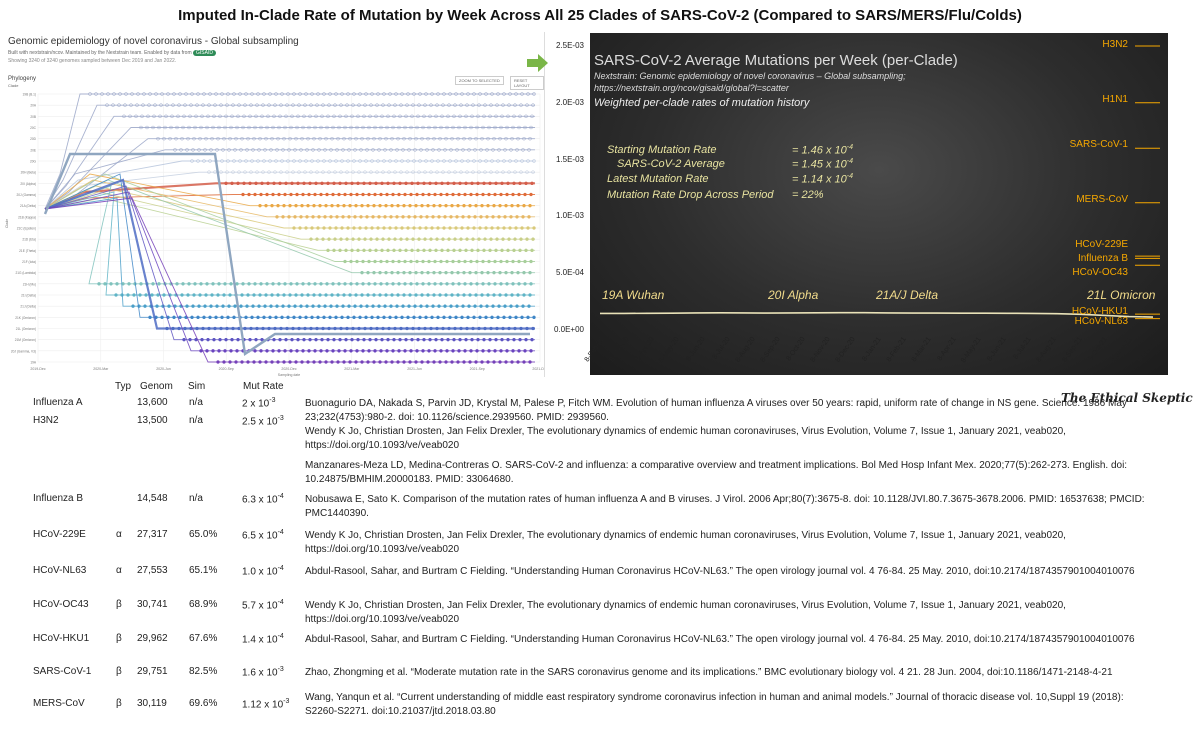  I want to click on row-name: HCoV-229E, so click(59, 534).